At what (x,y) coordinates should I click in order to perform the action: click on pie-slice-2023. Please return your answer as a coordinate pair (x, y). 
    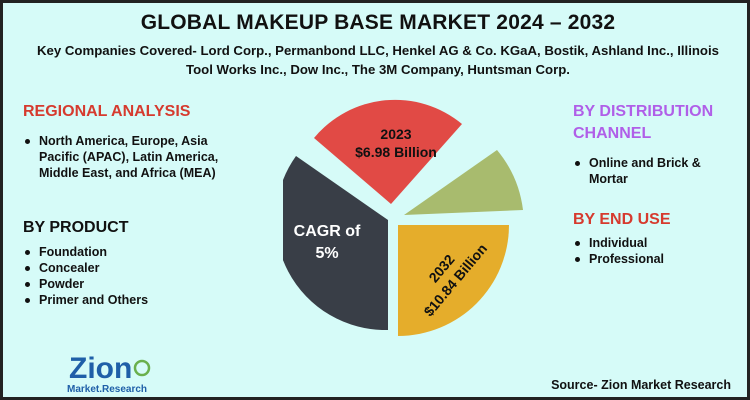
    Looking at the image, I should click on (388, 151).